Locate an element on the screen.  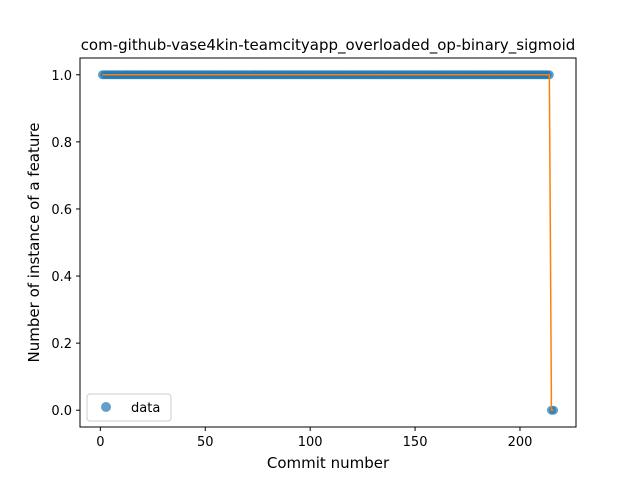
y-axis-label: Number of instance of a feature is located at coordinates (34, 243).